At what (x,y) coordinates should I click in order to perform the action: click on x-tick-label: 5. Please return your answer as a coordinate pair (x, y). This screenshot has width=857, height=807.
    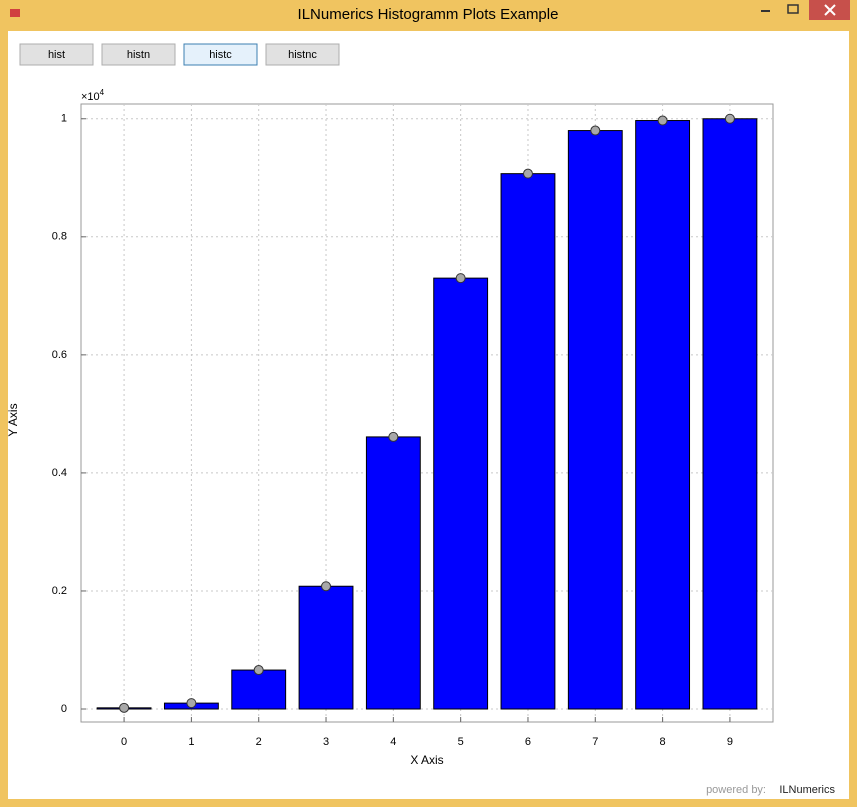
    Looking at the image, I should click on (461, 742).